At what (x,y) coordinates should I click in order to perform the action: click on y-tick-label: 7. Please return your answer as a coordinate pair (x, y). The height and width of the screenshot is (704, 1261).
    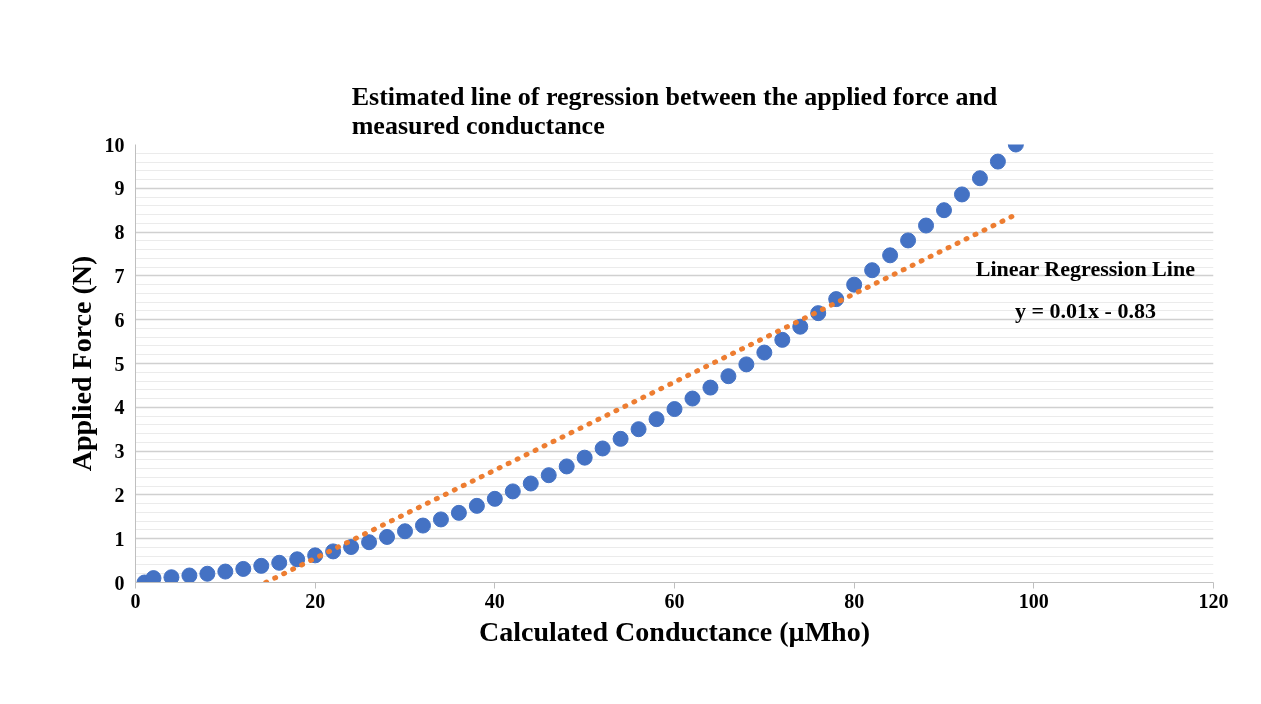
    Looking at the image, I should click on (119, 275).